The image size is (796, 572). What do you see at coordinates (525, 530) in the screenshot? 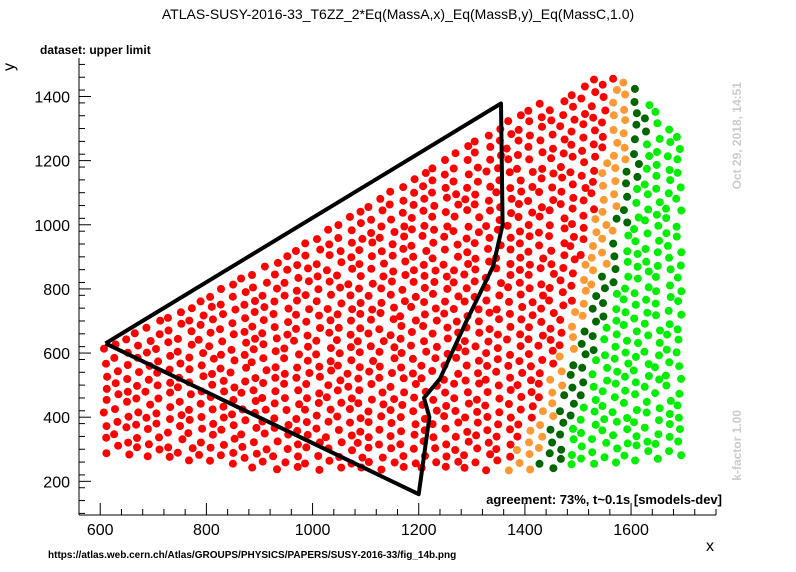
I see `x-tick-label: 1400` at bounding box center [525, 530].